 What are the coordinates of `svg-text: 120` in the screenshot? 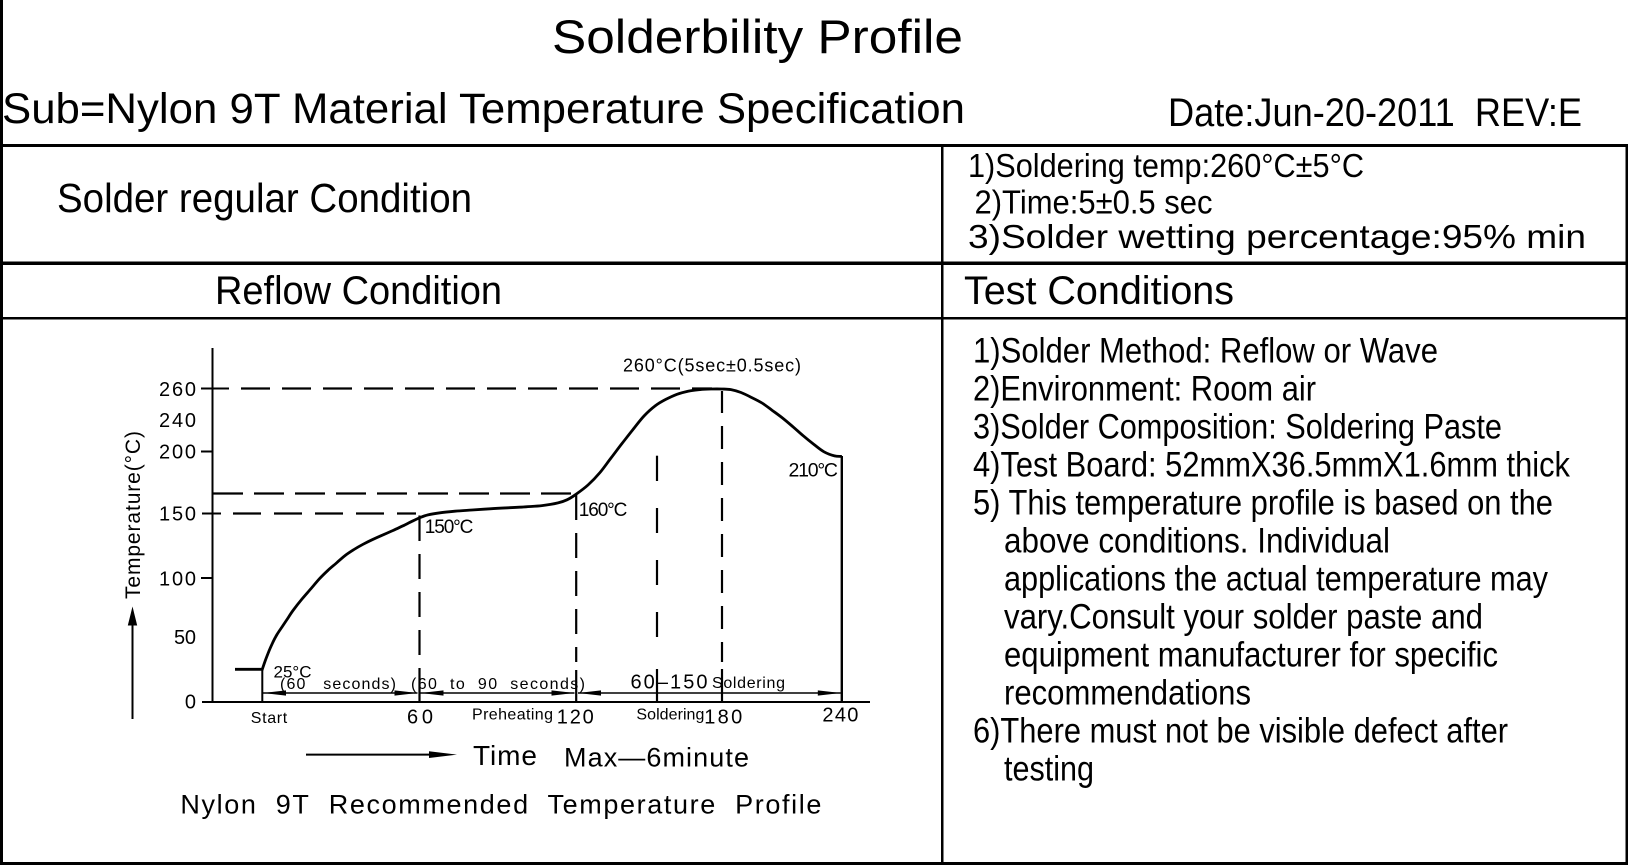 It's located at (575, 718).